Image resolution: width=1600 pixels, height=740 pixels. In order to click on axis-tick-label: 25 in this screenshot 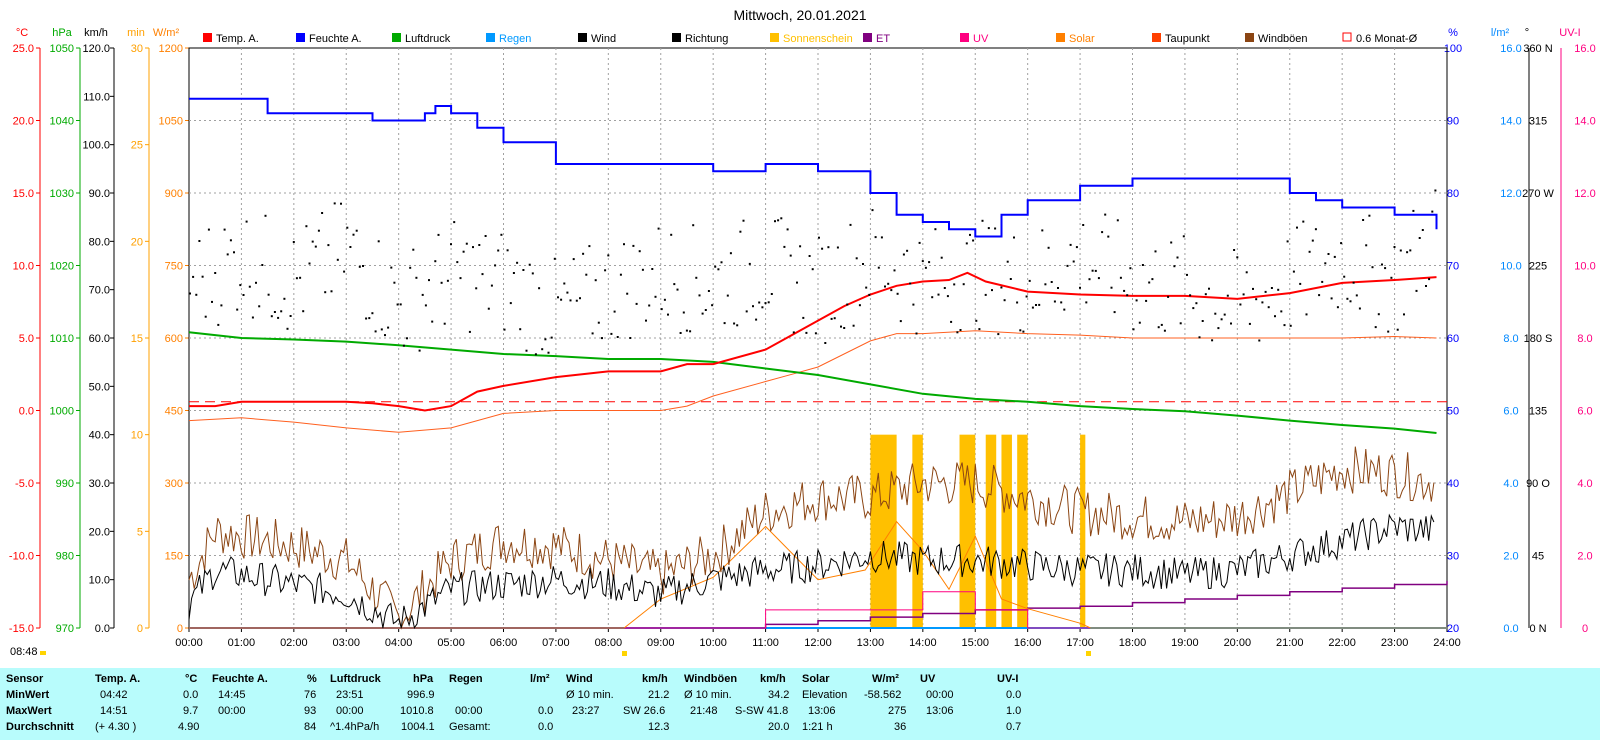, I will do `click(137, 146)`.